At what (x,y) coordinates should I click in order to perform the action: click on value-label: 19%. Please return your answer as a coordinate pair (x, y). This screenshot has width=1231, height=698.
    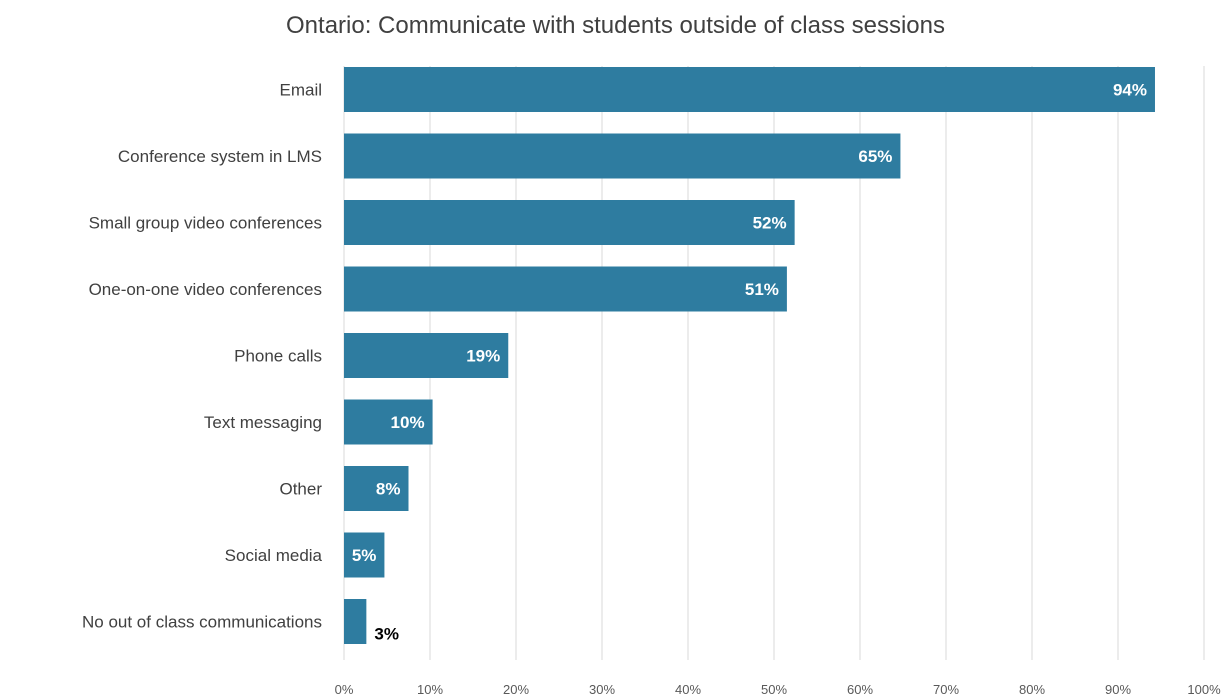
    Looking at the image, I should click on (483, 356).